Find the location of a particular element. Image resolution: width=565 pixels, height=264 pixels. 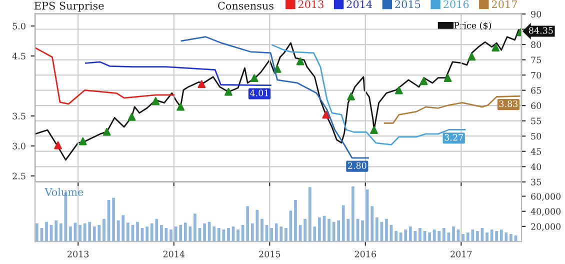

x-tick-label: 2015 is located at coordinates (269, 254).